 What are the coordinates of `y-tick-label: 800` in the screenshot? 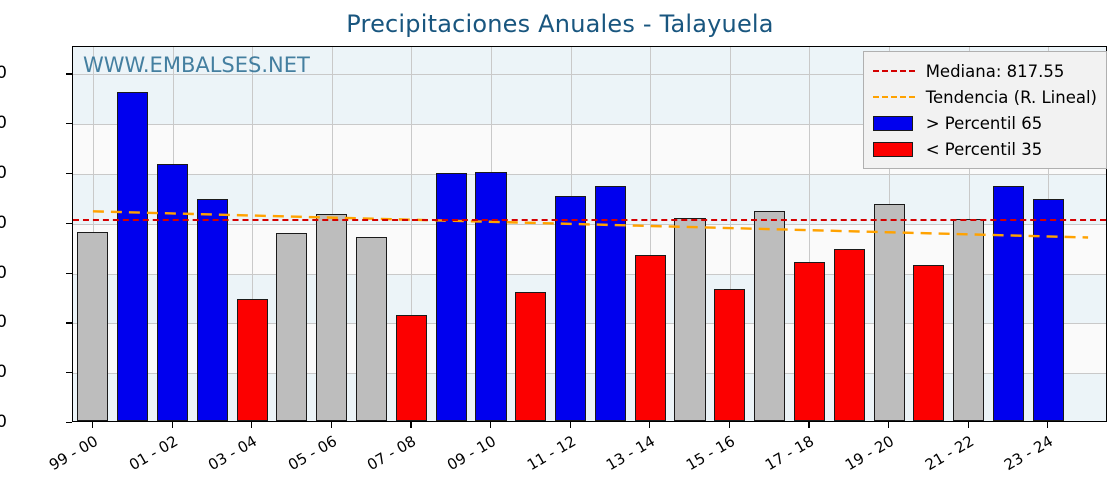 It's located at (3, 222).